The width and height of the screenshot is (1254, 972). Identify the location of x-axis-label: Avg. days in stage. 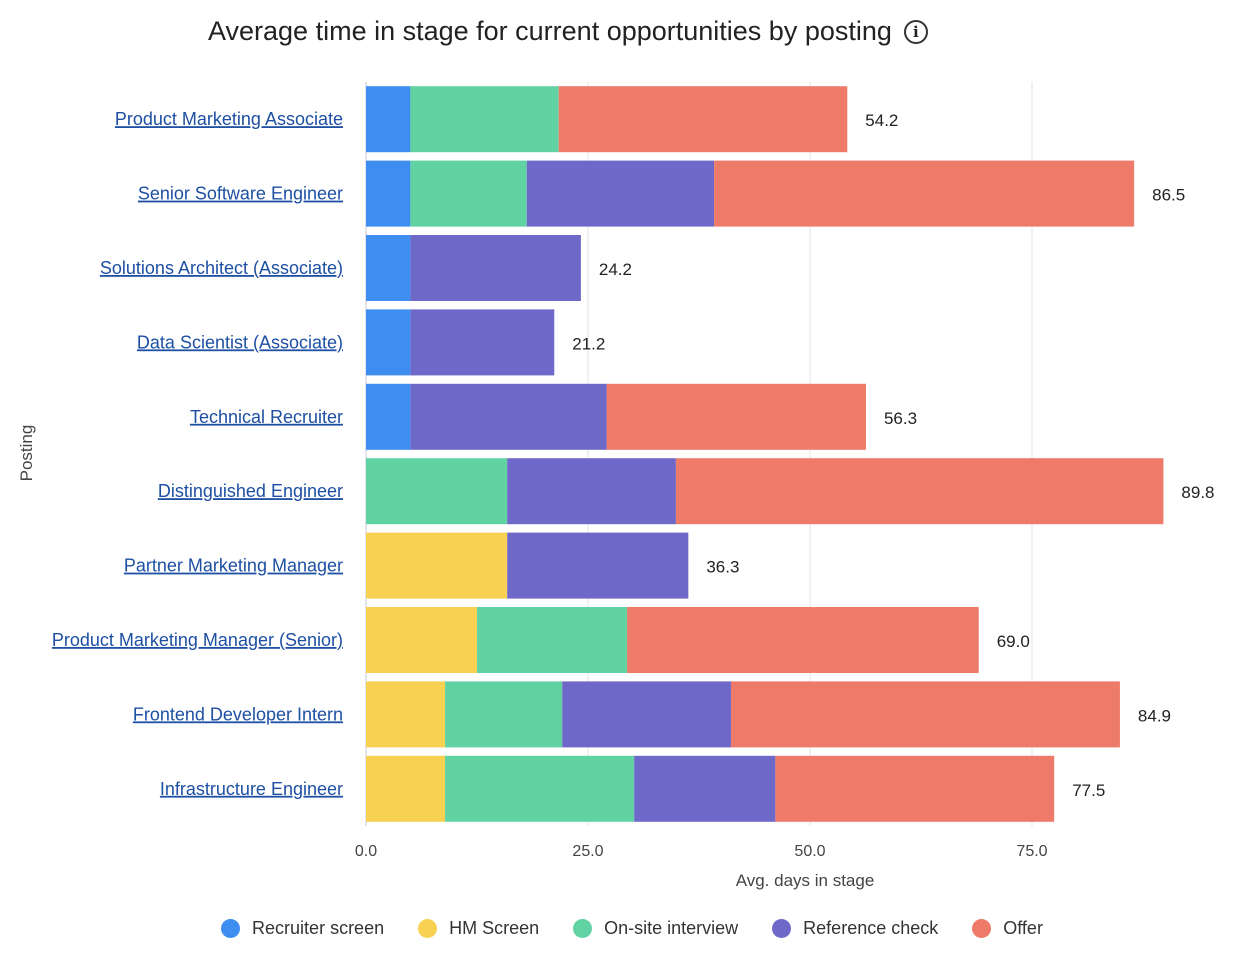
(805, 880).